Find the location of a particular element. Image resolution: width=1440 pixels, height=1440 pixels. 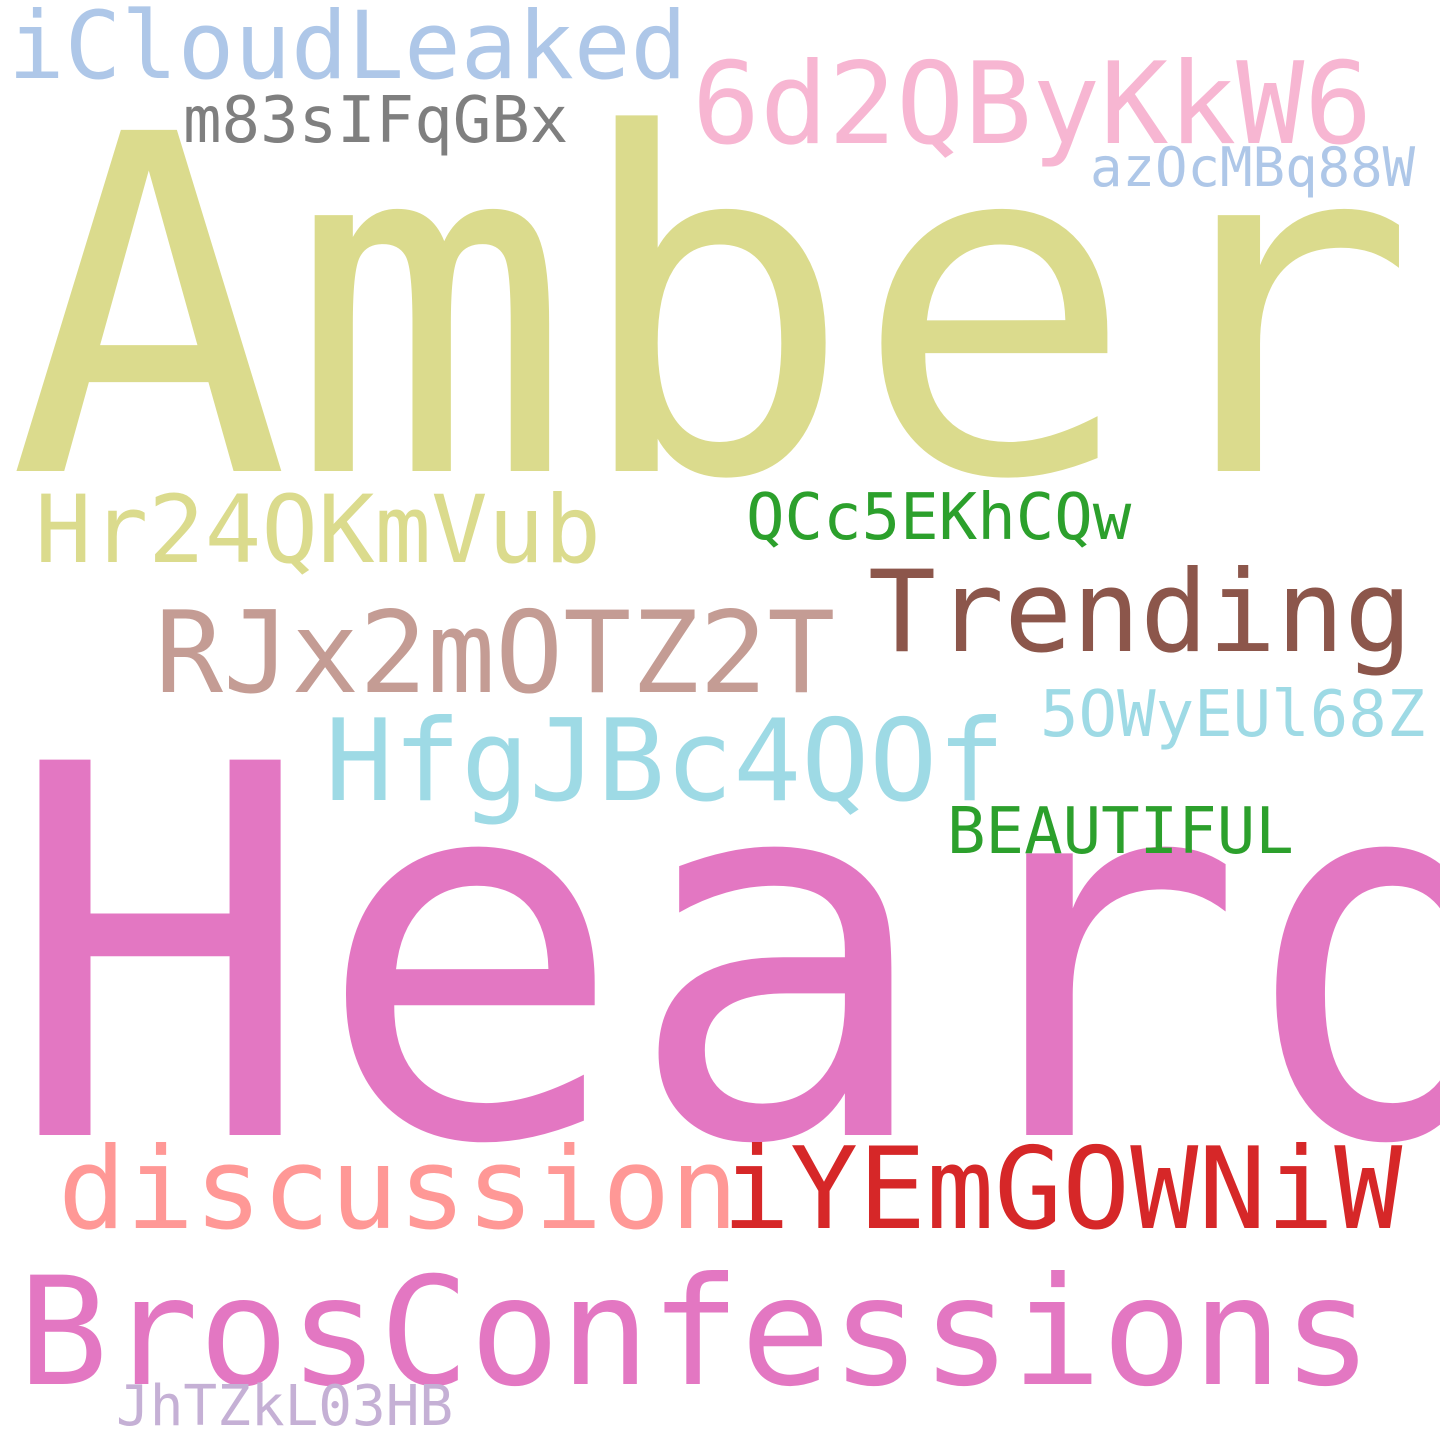

word-icloudleaked: iCloudLeaked is located at coordinates (348, 50).